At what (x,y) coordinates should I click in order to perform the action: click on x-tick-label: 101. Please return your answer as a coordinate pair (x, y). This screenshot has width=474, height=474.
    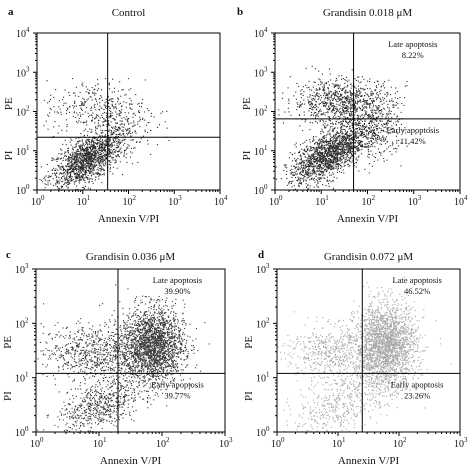
    Looking at the image, I should click on (322, 201).